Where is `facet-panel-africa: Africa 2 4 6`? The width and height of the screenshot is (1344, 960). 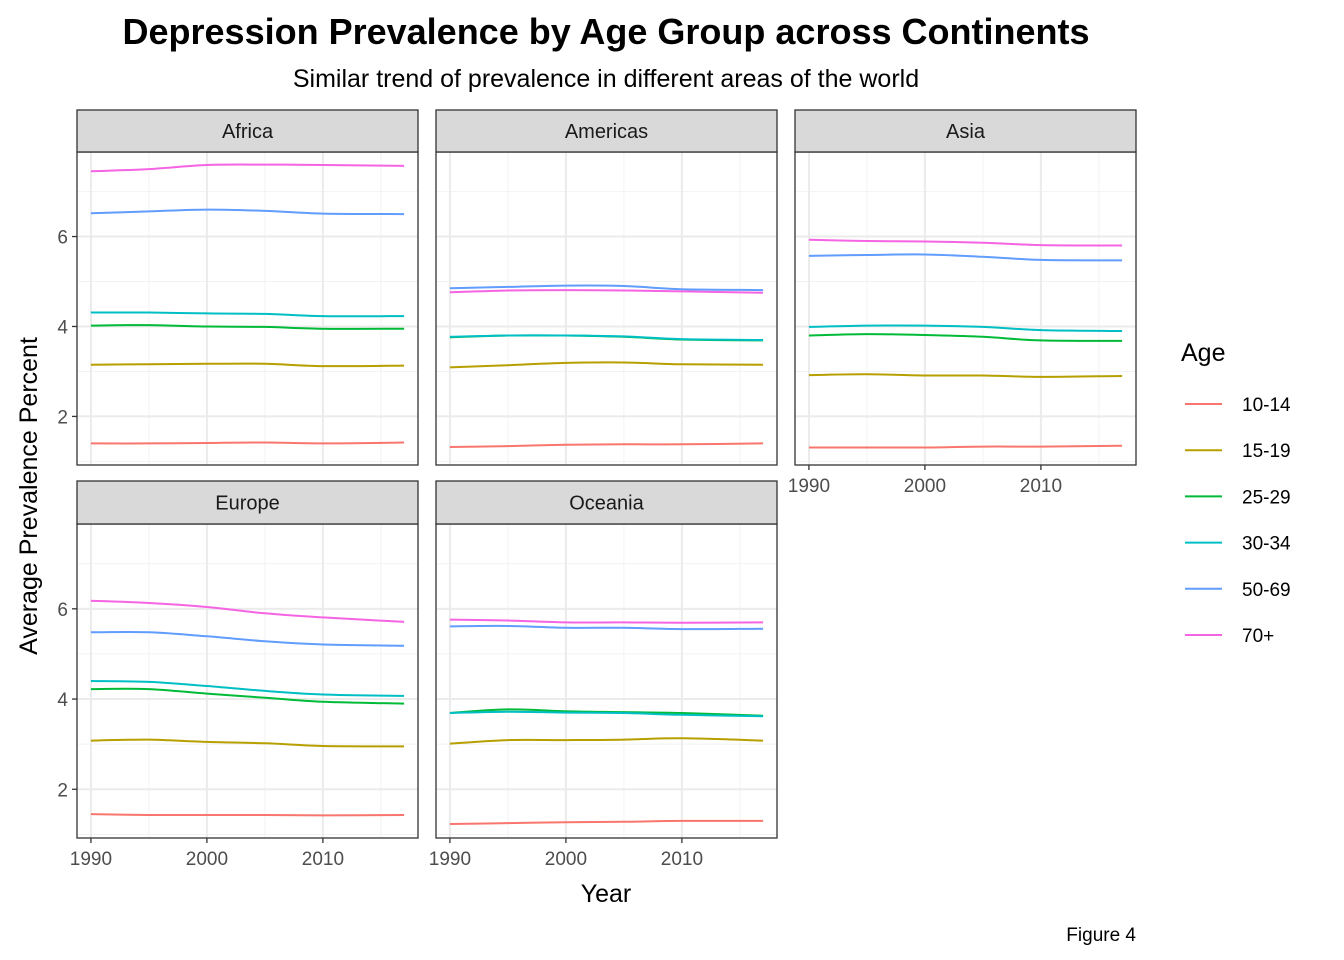
facet-panel-africa: Africa 2 4 6 is located at coordinates (238, 287).